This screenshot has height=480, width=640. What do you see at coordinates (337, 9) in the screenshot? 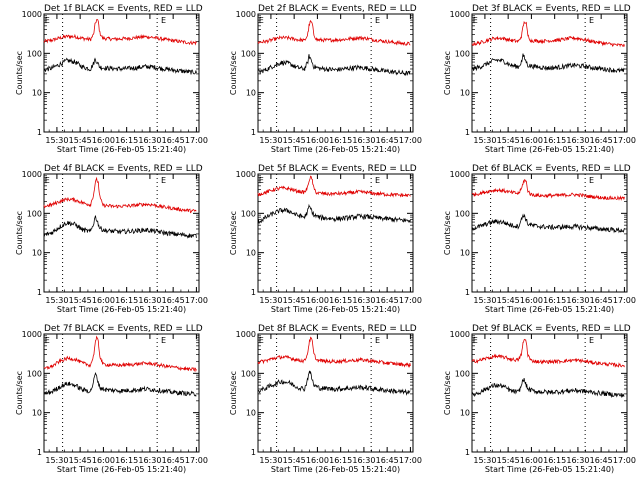
I see `panel-title: Det 2f BLACK = Events, RED = LLD` at bounding box center [337, 9].